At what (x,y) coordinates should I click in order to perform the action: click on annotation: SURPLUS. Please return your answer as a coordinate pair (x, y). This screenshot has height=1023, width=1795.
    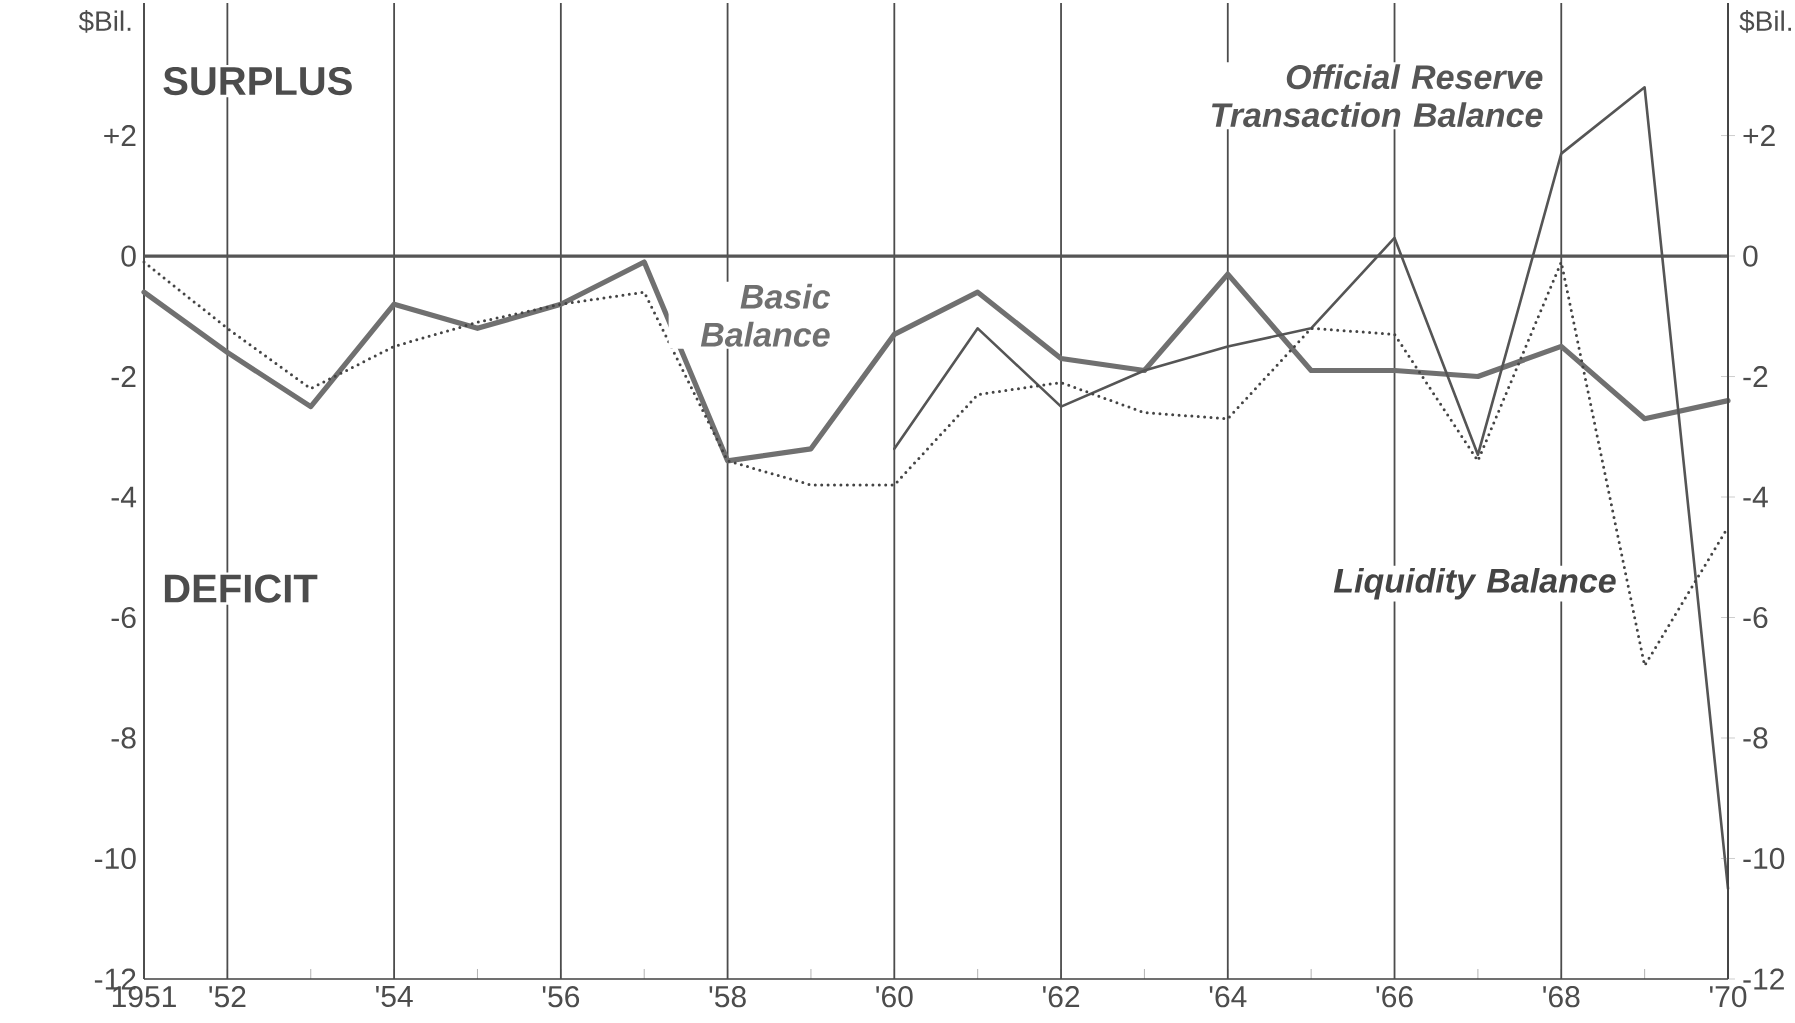
    Looking at the image, I should click on (257, 81).